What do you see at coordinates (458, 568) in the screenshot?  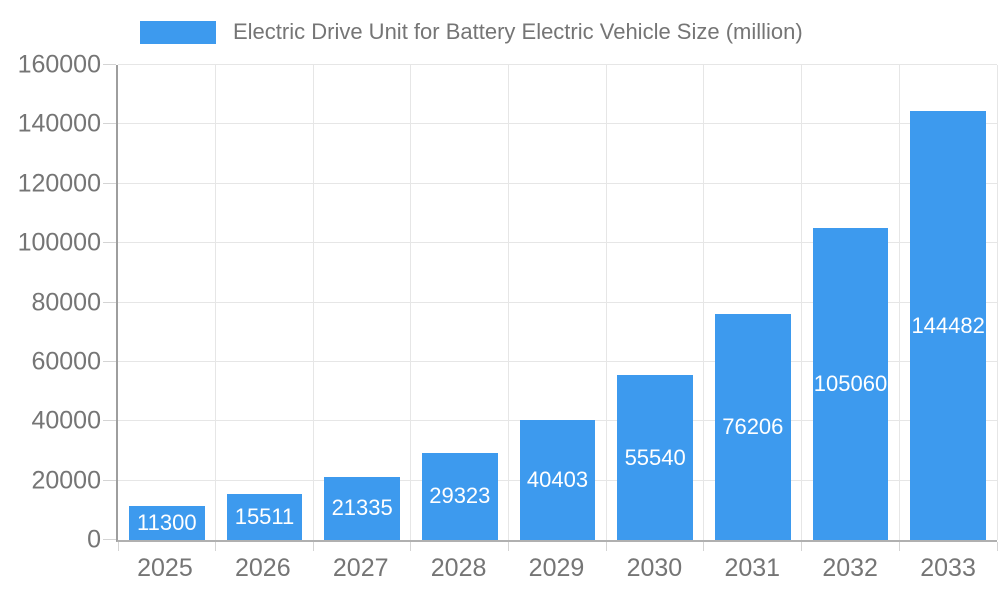 I see `x-tick-label: 2028` at bounding box center [458, 568].